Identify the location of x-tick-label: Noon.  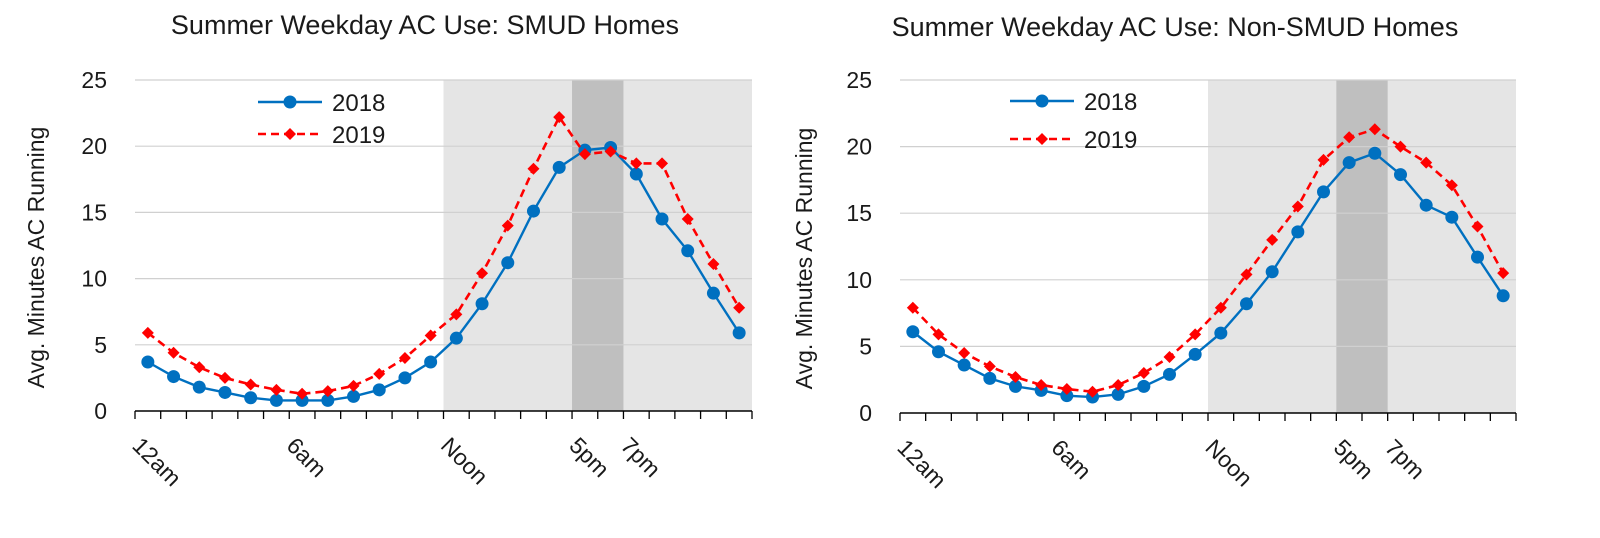
(464, 460).